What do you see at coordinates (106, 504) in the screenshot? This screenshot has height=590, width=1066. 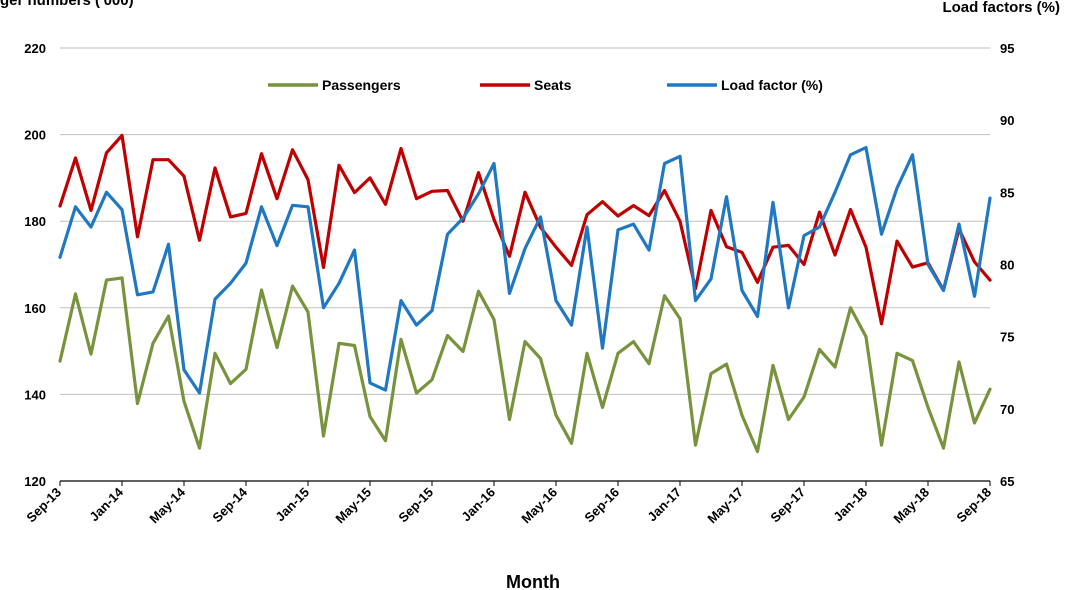 I see `x-tick-label: Jan-14` at bounding box center [106, 504].